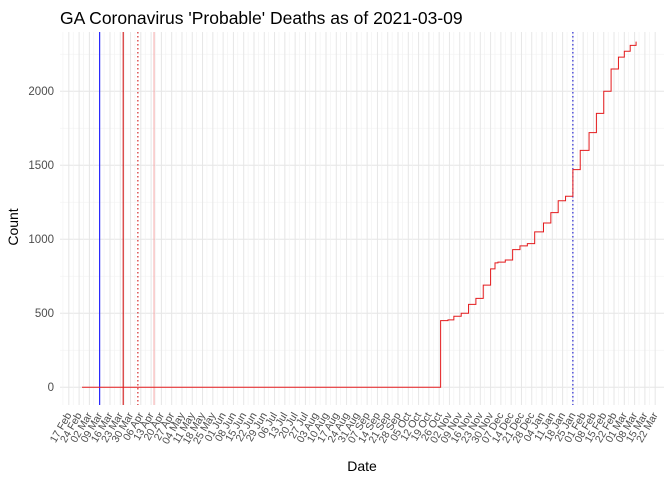  I want to click on y-axis-title: Count, so click(13, 226).